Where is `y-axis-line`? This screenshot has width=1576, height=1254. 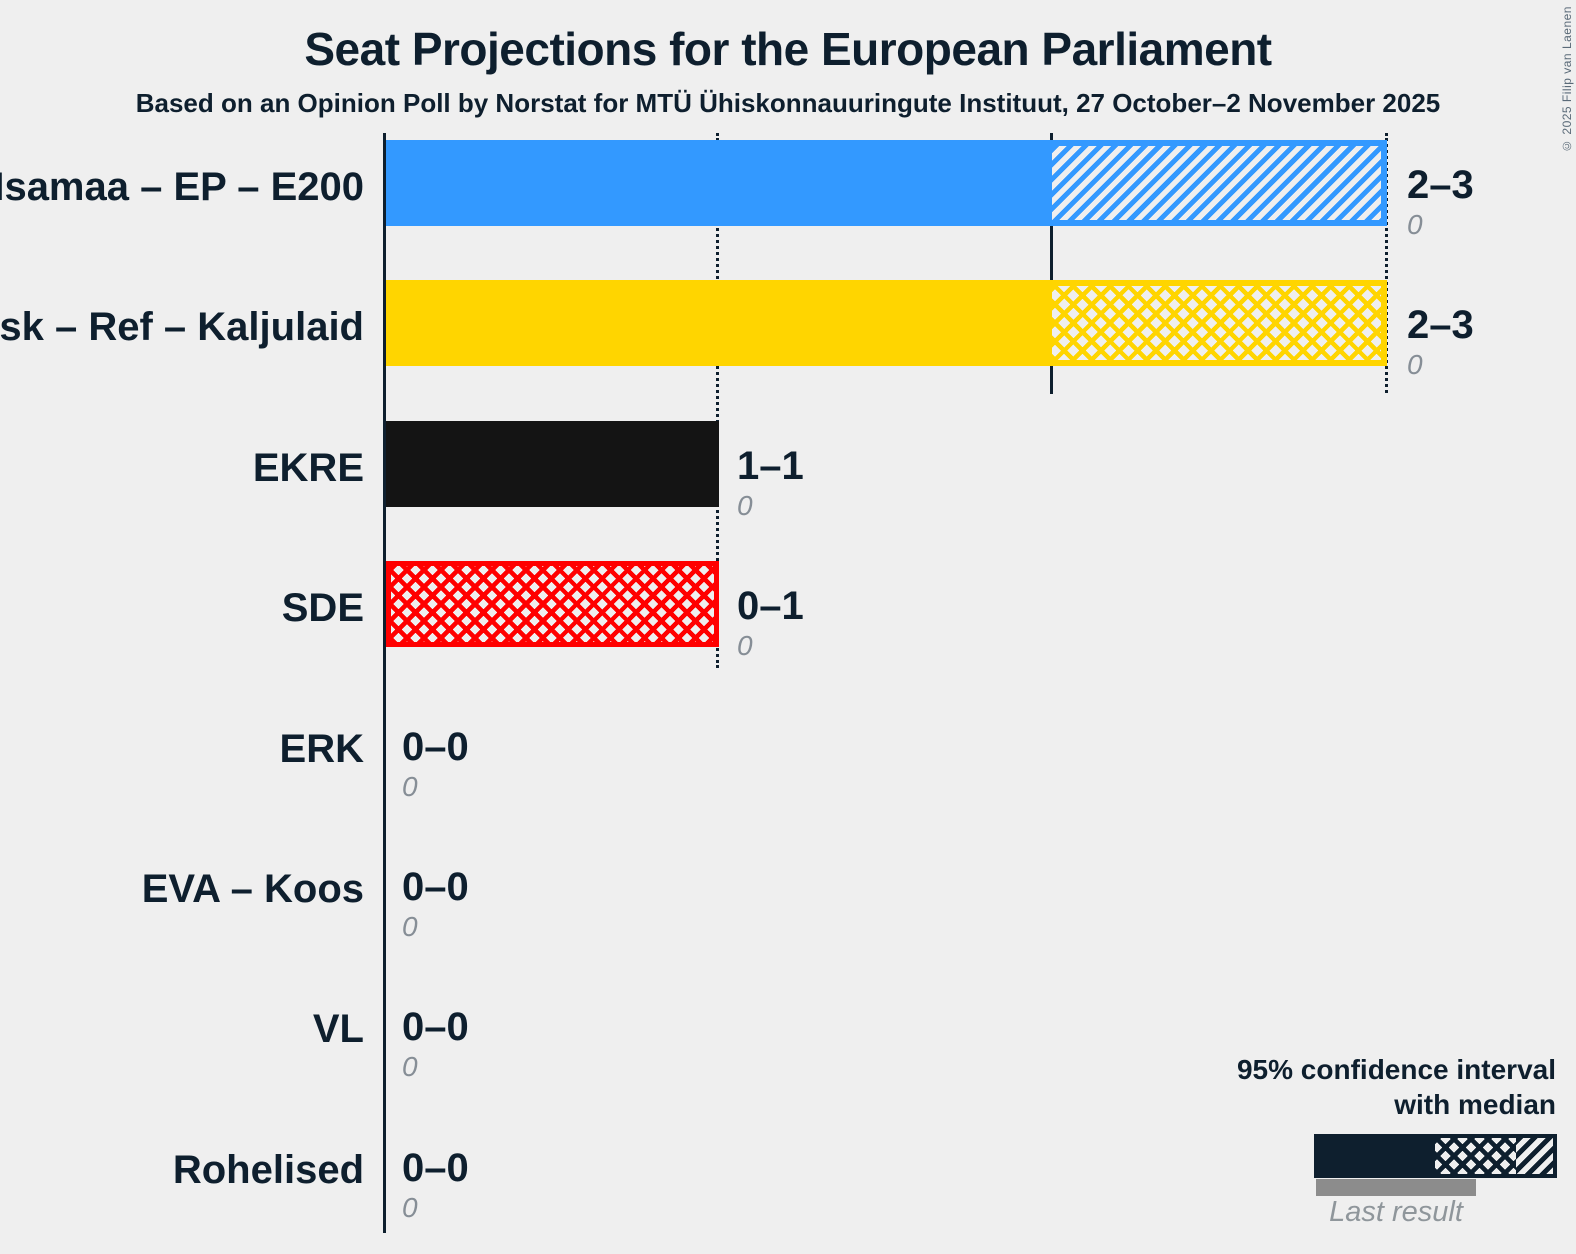
y-axis-line is located at coordinates (384, 683).